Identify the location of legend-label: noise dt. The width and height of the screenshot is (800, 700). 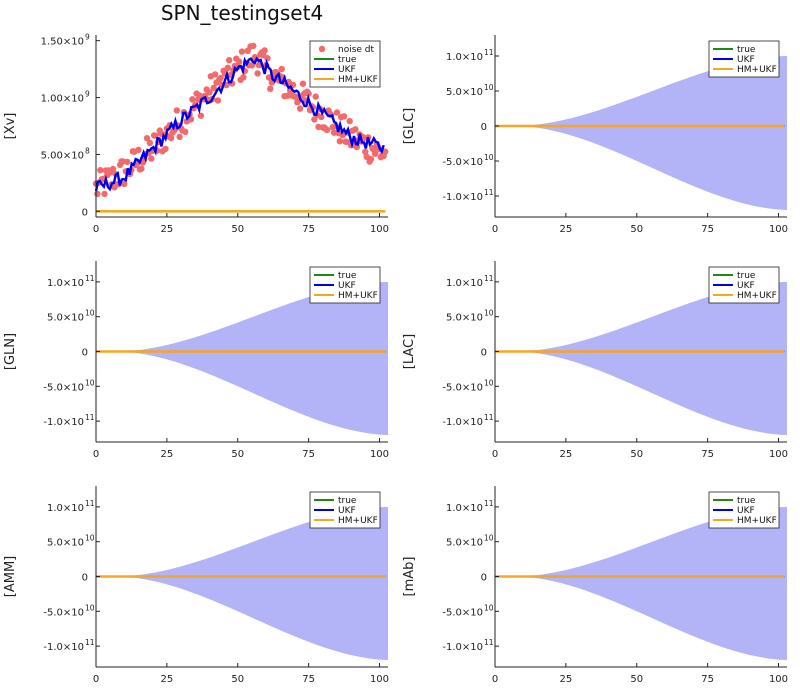
(356, 50).